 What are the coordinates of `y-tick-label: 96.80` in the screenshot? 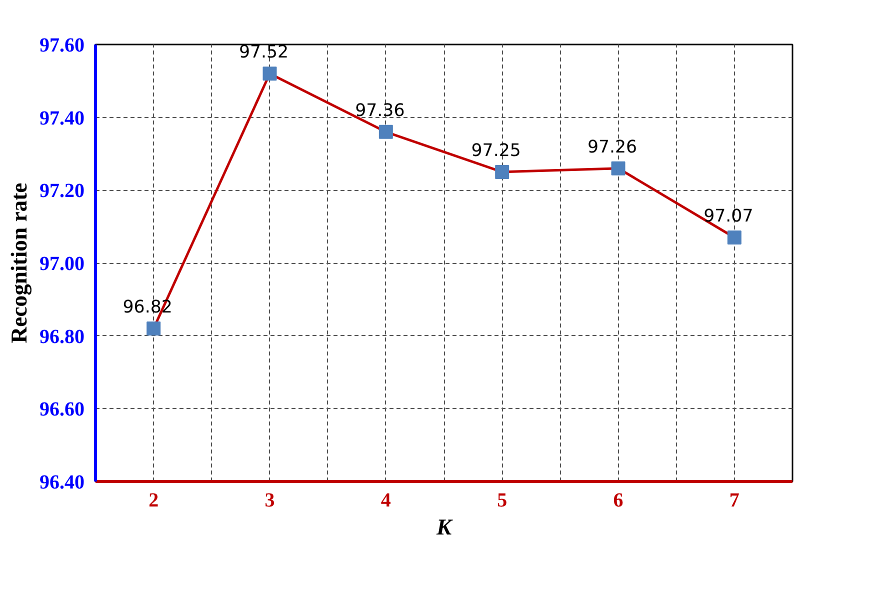 It's located at (62, 337).